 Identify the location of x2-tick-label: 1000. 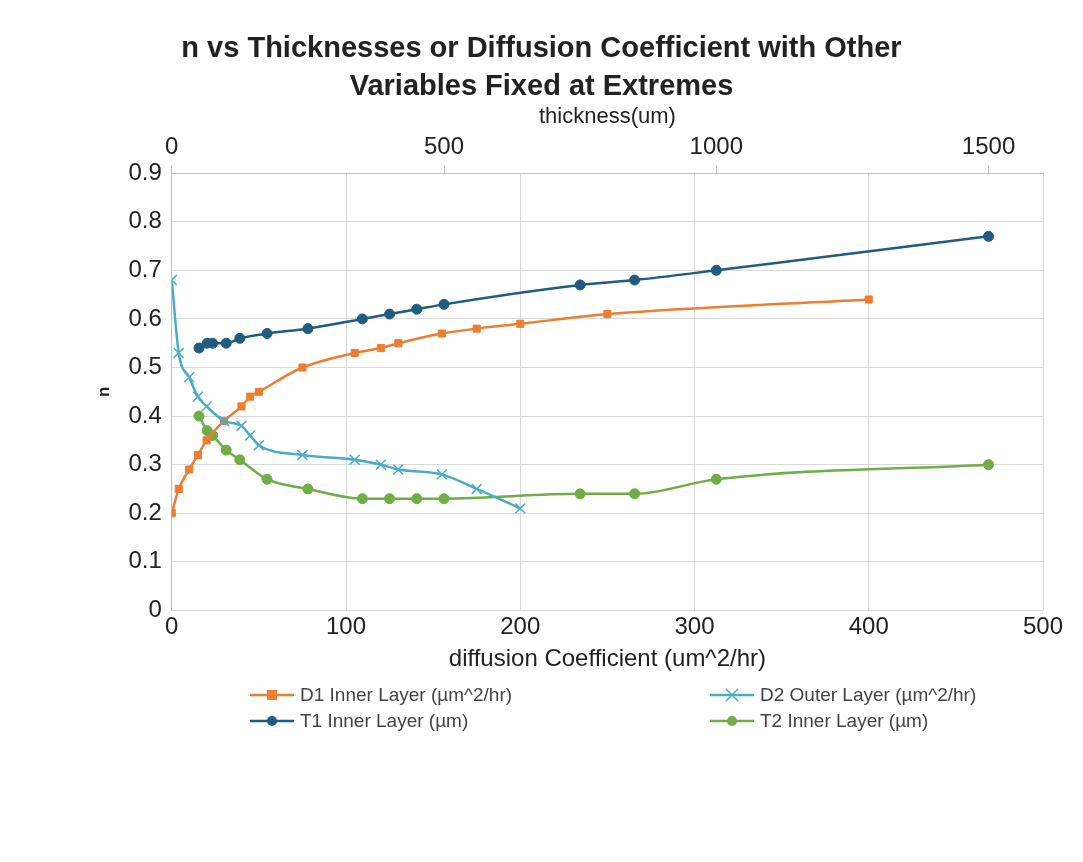
(716, 146).